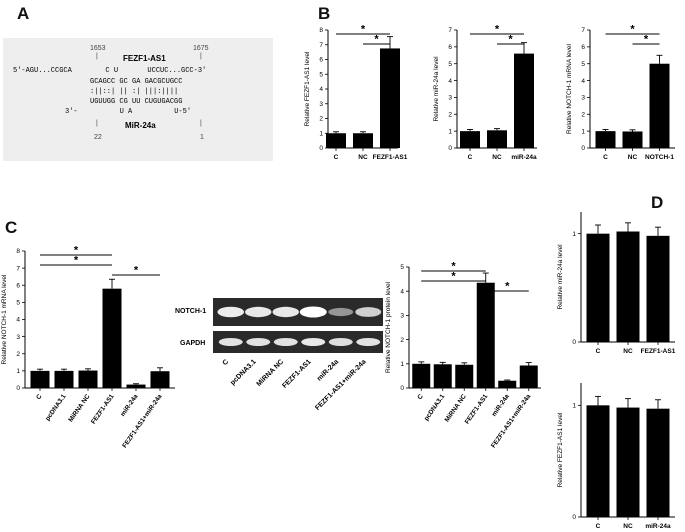  Describe the element at coordinates (136, 82) in the screenshot. I see `seq-top-mid: GCAGCC GC GA GACGCUGCC` at that location.